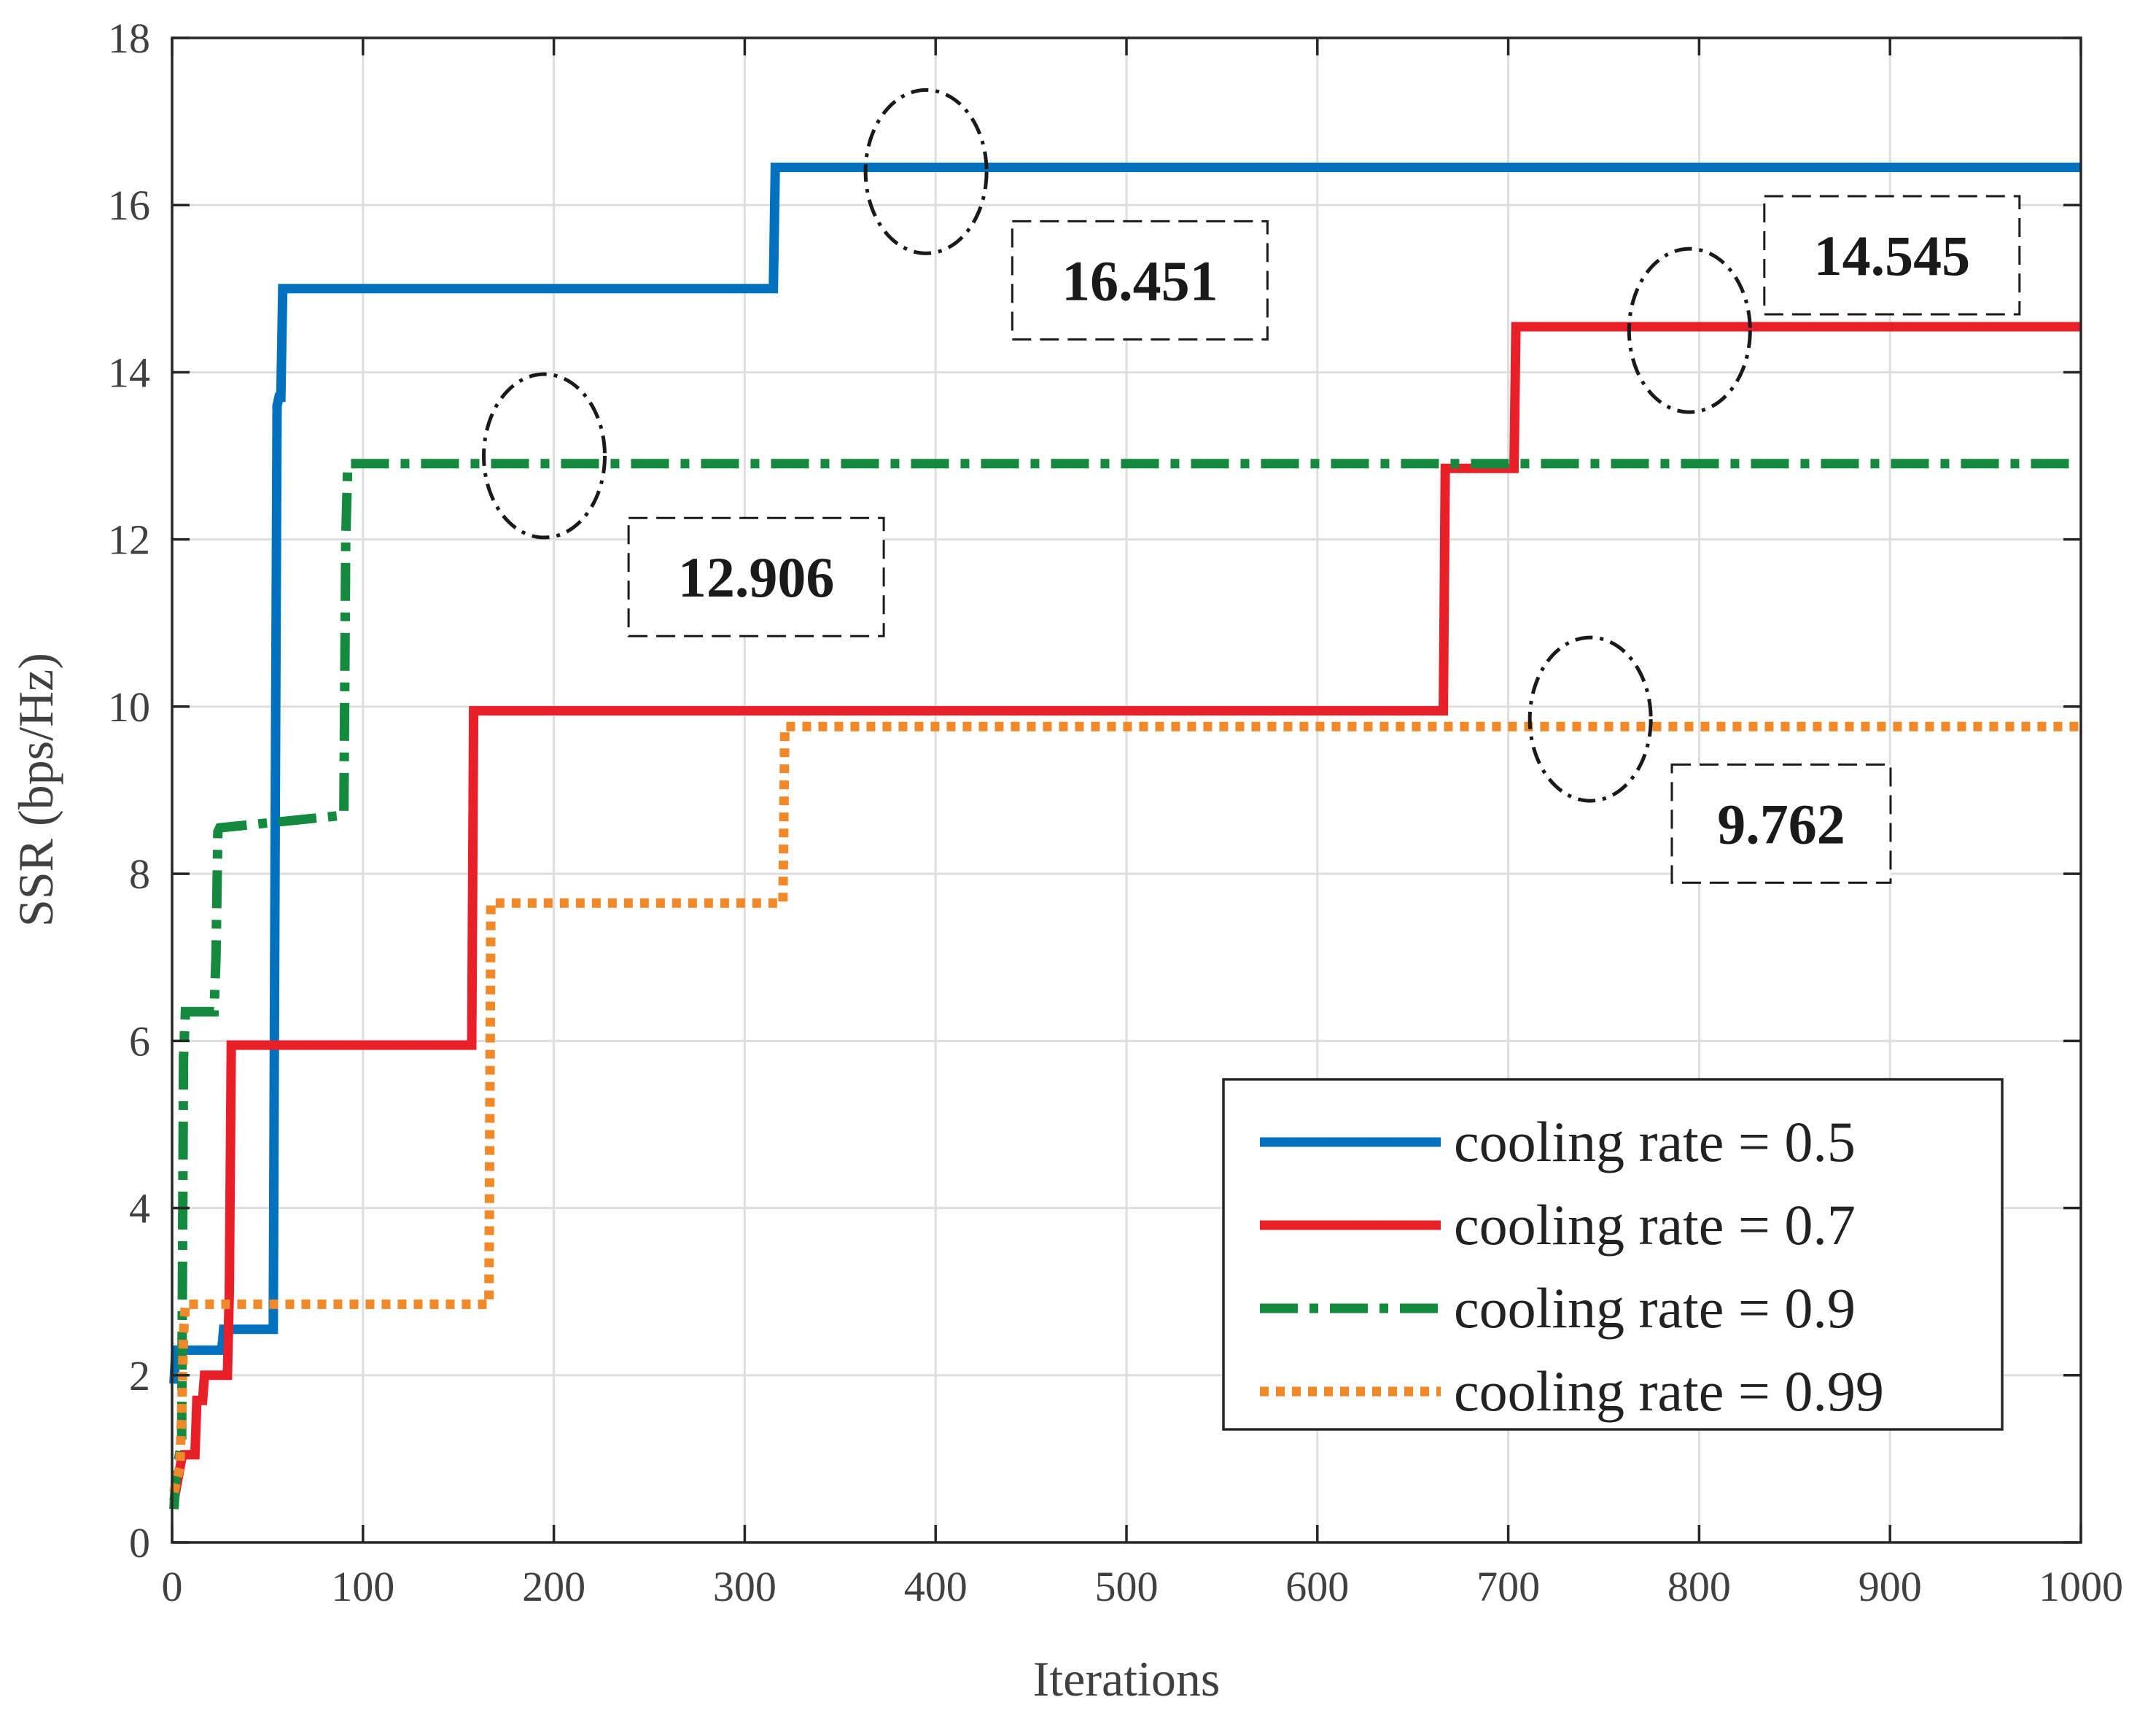 The image size is (2156, 1716). I want to click on legend-label-1: cooling rate = 0.5, so click(1655, 1141).